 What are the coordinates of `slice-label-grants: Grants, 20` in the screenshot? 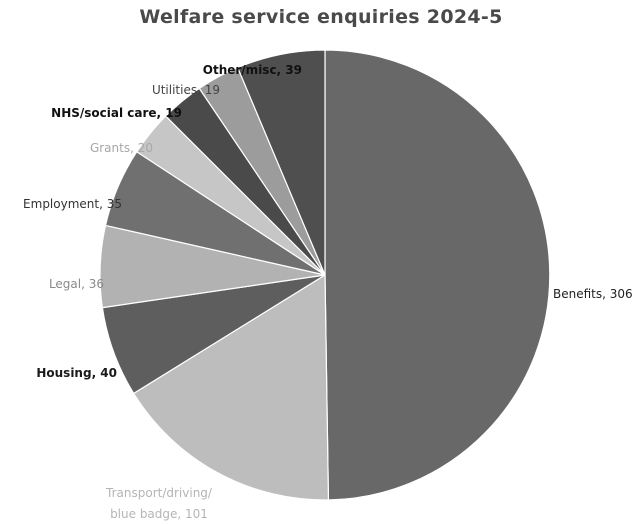 It's located at (121, 148).